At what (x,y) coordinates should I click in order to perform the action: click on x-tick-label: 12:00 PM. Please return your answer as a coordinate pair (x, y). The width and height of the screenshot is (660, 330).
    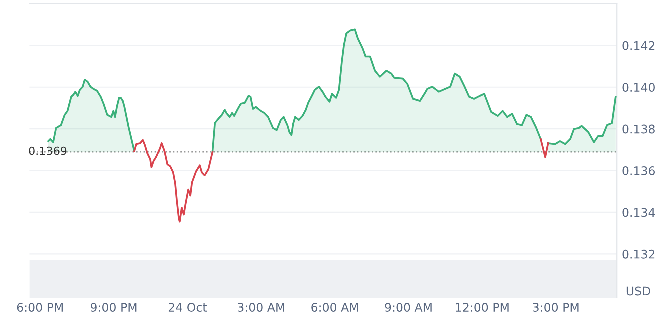
    Looking at the image, I should click on (482, 307).